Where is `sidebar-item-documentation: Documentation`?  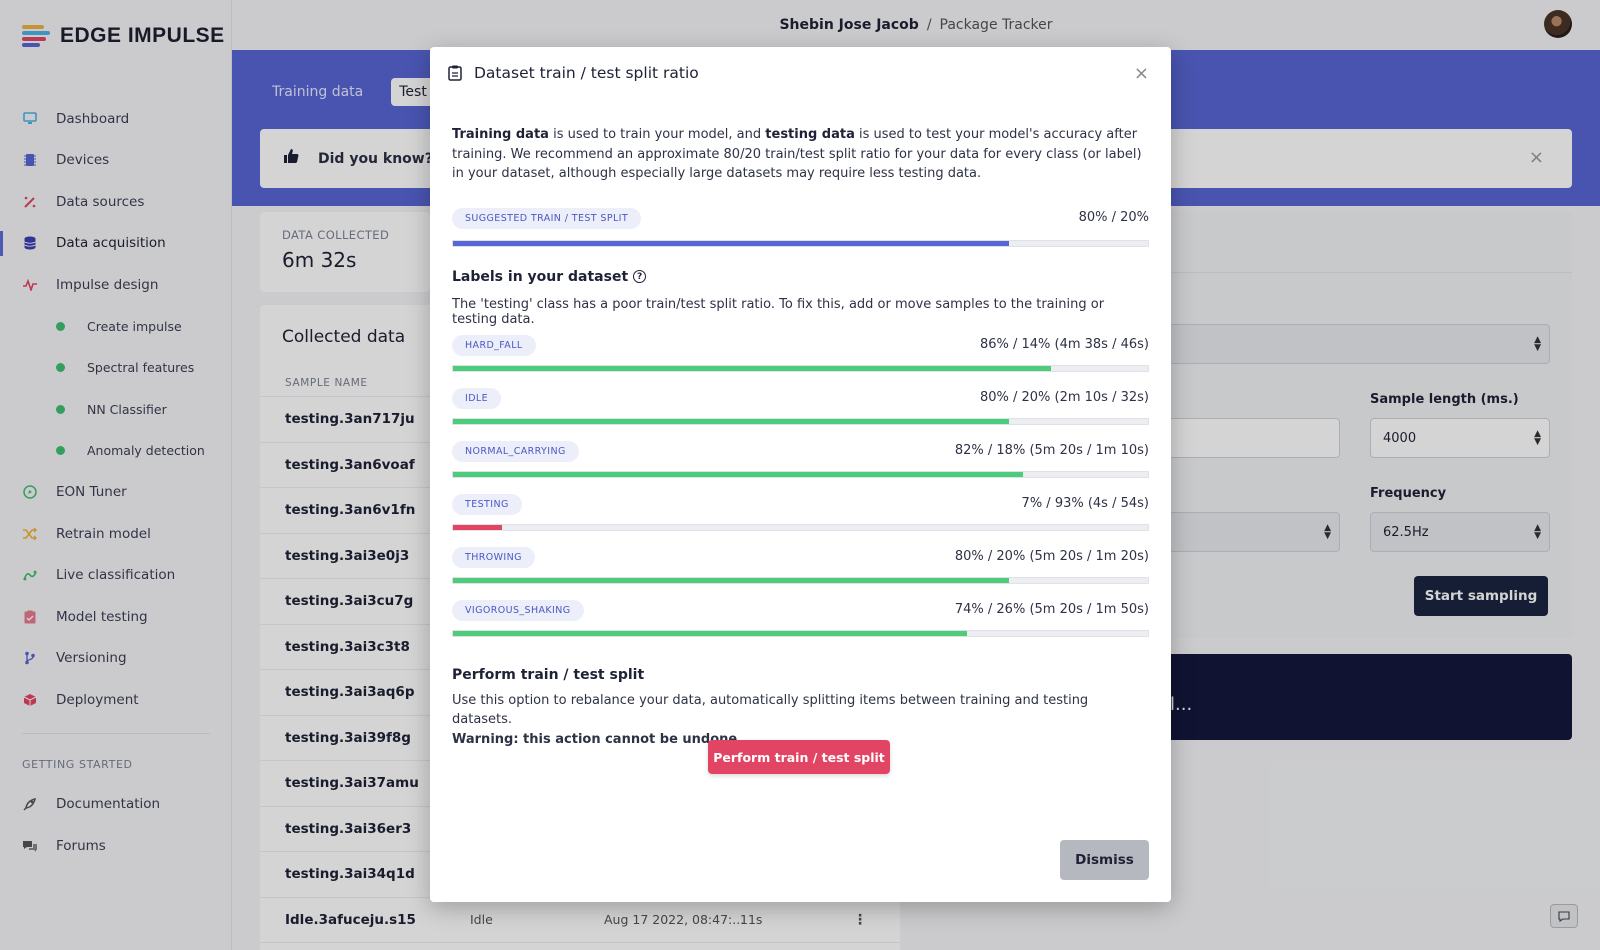
sidebar-item-documentation: Documentation is located at coordinates (116, 805).